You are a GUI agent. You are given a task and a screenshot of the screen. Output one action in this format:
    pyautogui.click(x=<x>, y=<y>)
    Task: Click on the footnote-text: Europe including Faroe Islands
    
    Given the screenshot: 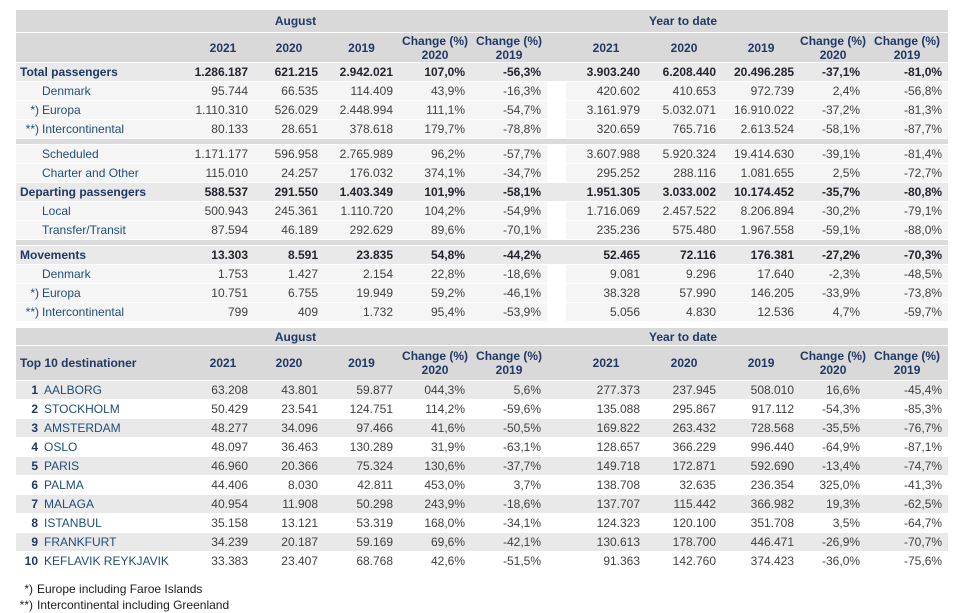 What is the action you would take?
    pyautogui.click(x=120, y=589)
    